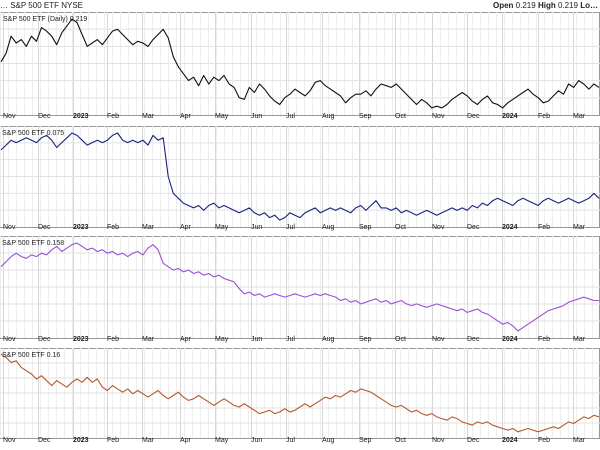 This screenshot has height=450, width=600. What do you see at coordinates (33, 243) in the screenshot?
I see `panel-label-3: S&P 500 ETF 0.158` at bounding box center [33, 243].